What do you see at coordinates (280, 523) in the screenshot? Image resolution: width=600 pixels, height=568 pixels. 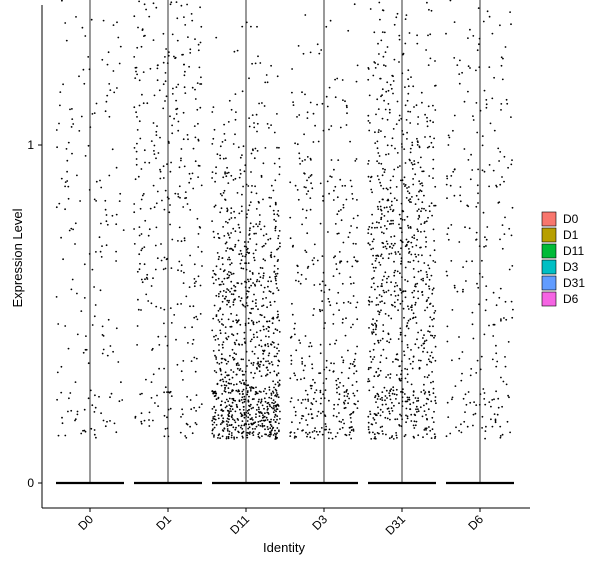 I see `x-ticks: D0 D1 D11 D3 D31 D6` at bounding box center [280, 523].